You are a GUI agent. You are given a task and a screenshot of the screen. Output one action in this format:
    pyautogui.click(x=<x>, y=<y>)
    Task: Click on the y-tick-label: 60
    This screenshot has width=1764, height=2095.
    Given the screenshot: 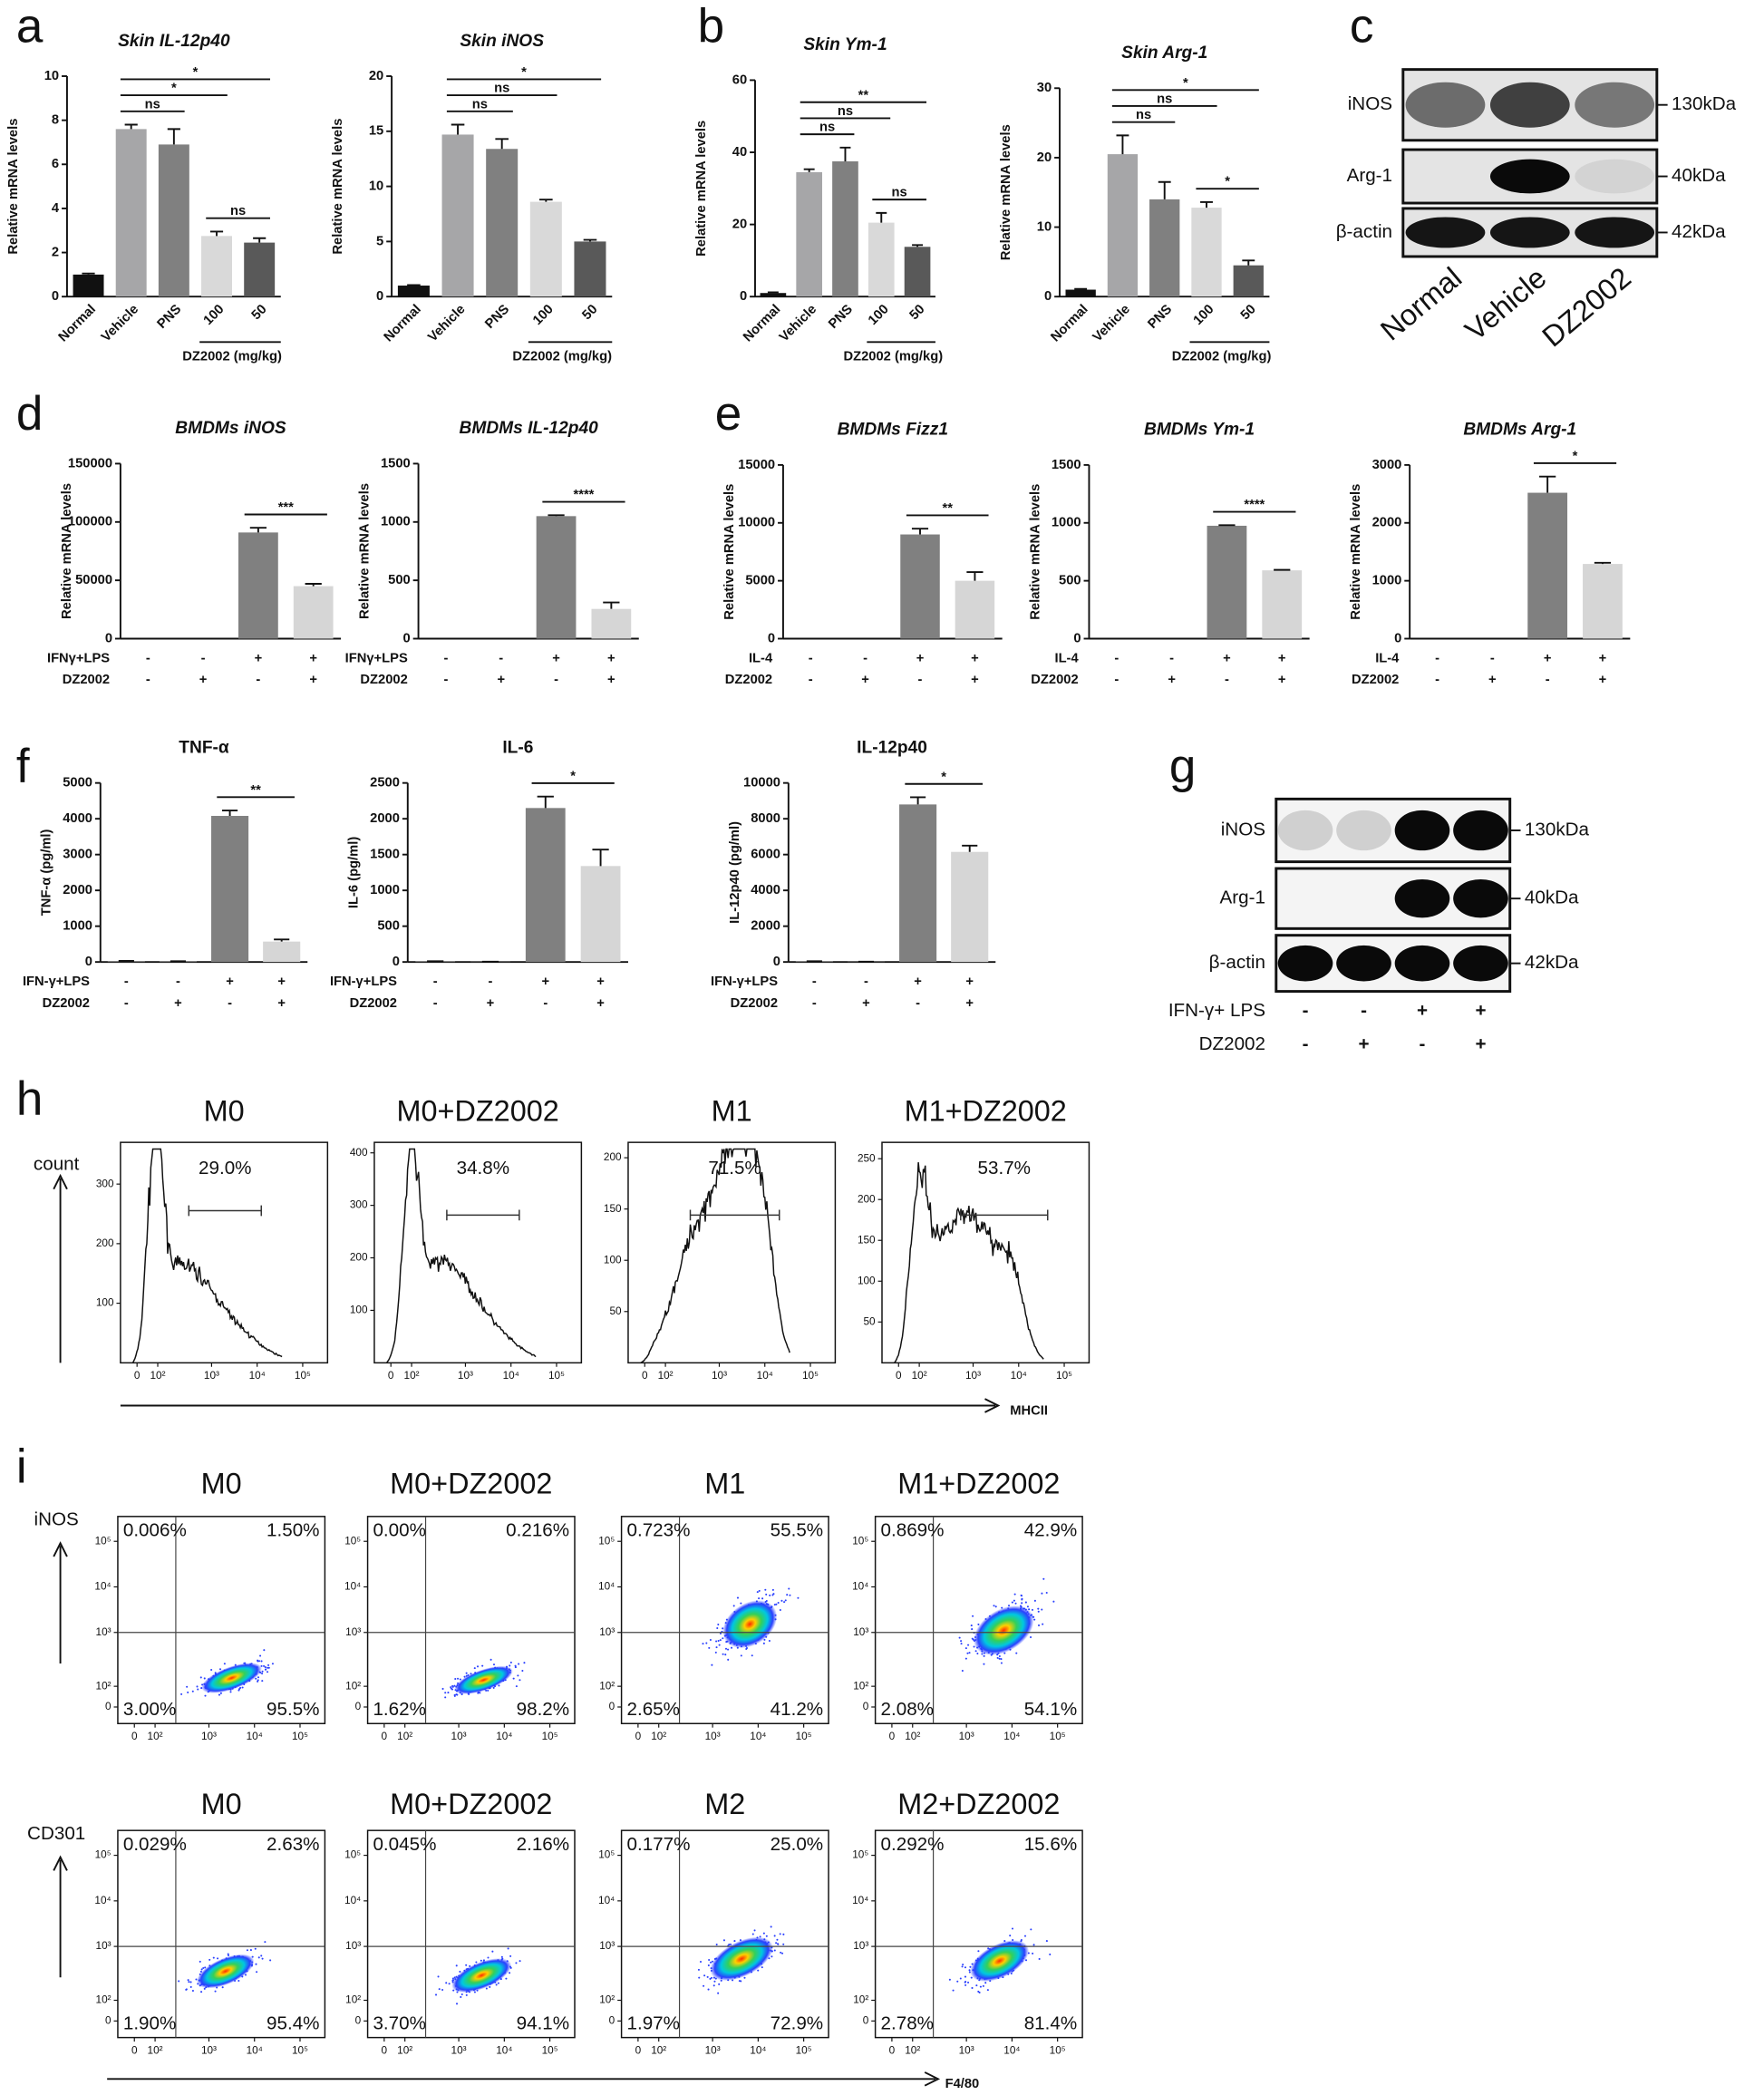 What is the action you would take?
    pyautogui.click(x=740, y=80)
    